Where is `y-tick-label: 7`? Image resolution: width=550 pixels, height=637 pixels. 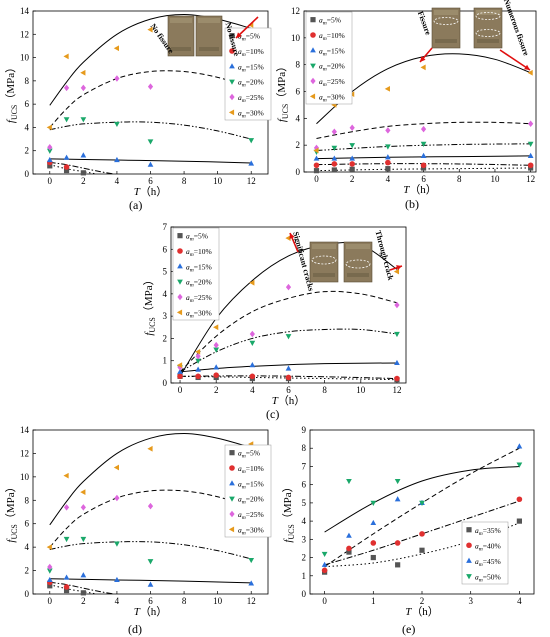 y-tick-label: 7 is located at coordinates (304, 466).